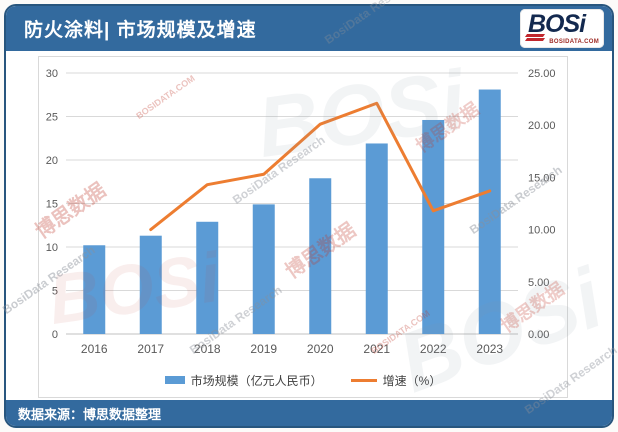 The image size is (618, 432). What do you see at coordinates (55, 292) in the screenshot?
I see `left-axis-tick-label: 5` at bounding box center [55, 292].